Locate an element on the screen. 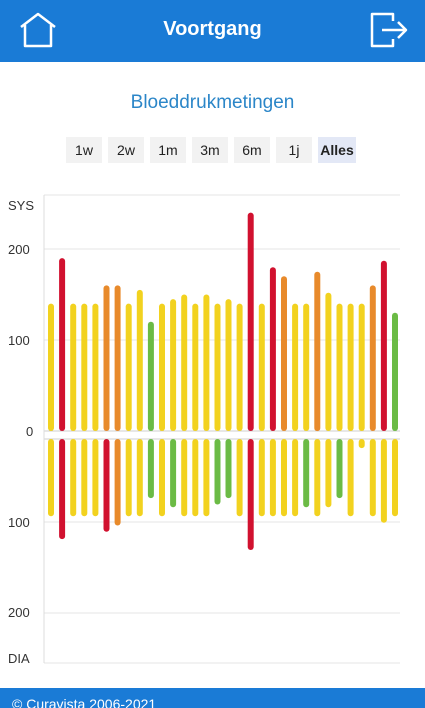 The height and width of the screenshot is (708, 425). tick-label-zero: 0 is located at coordinates (29, 431).